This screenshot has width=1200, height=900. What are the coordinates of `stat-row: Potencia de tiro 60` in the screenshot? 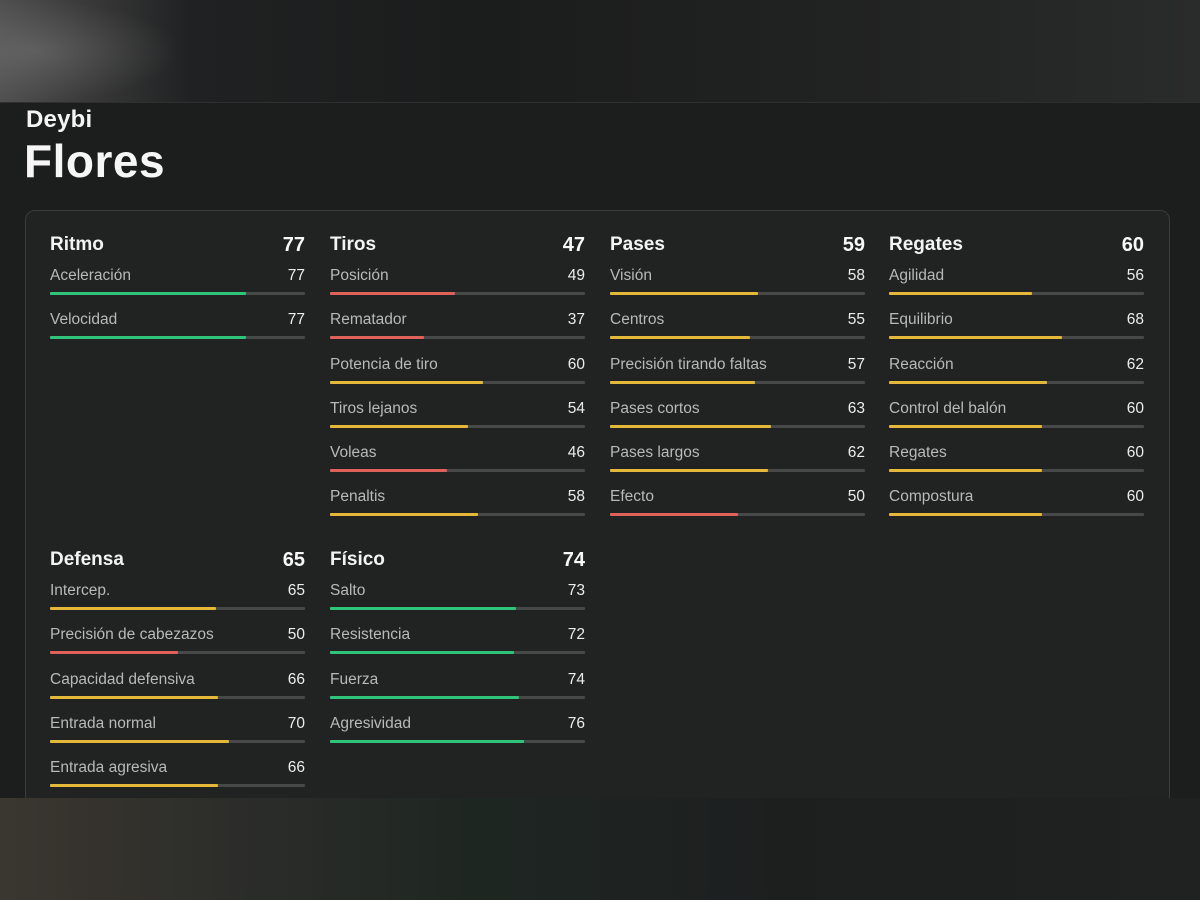 It's located at (457, 378).